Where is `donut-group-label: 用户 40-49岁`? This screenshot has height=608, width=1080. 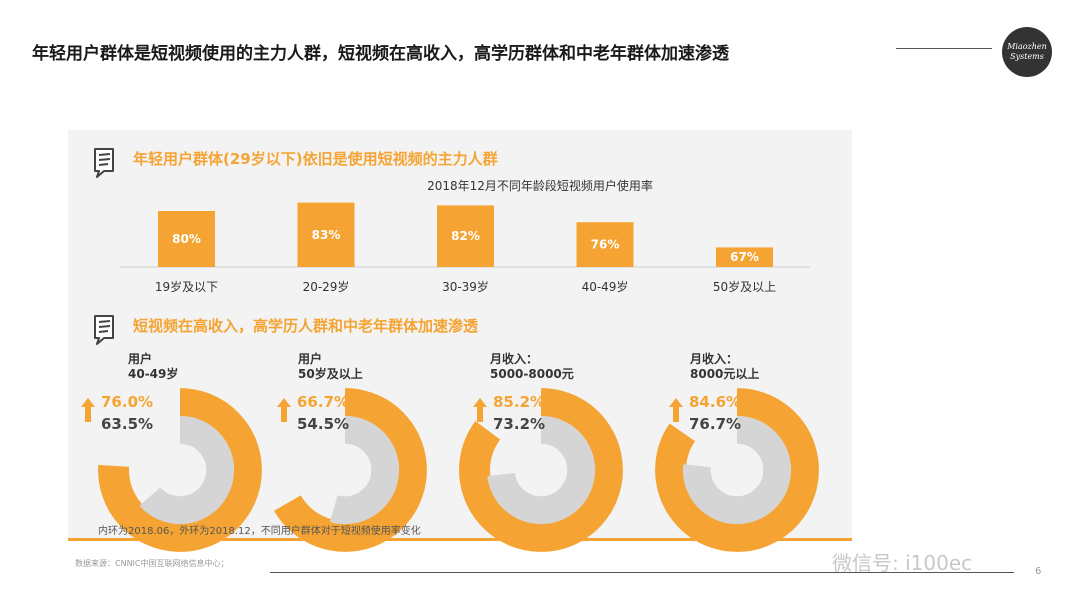
donut-group-label: 用户 40-49岁 is located at coordinates (153, 367).